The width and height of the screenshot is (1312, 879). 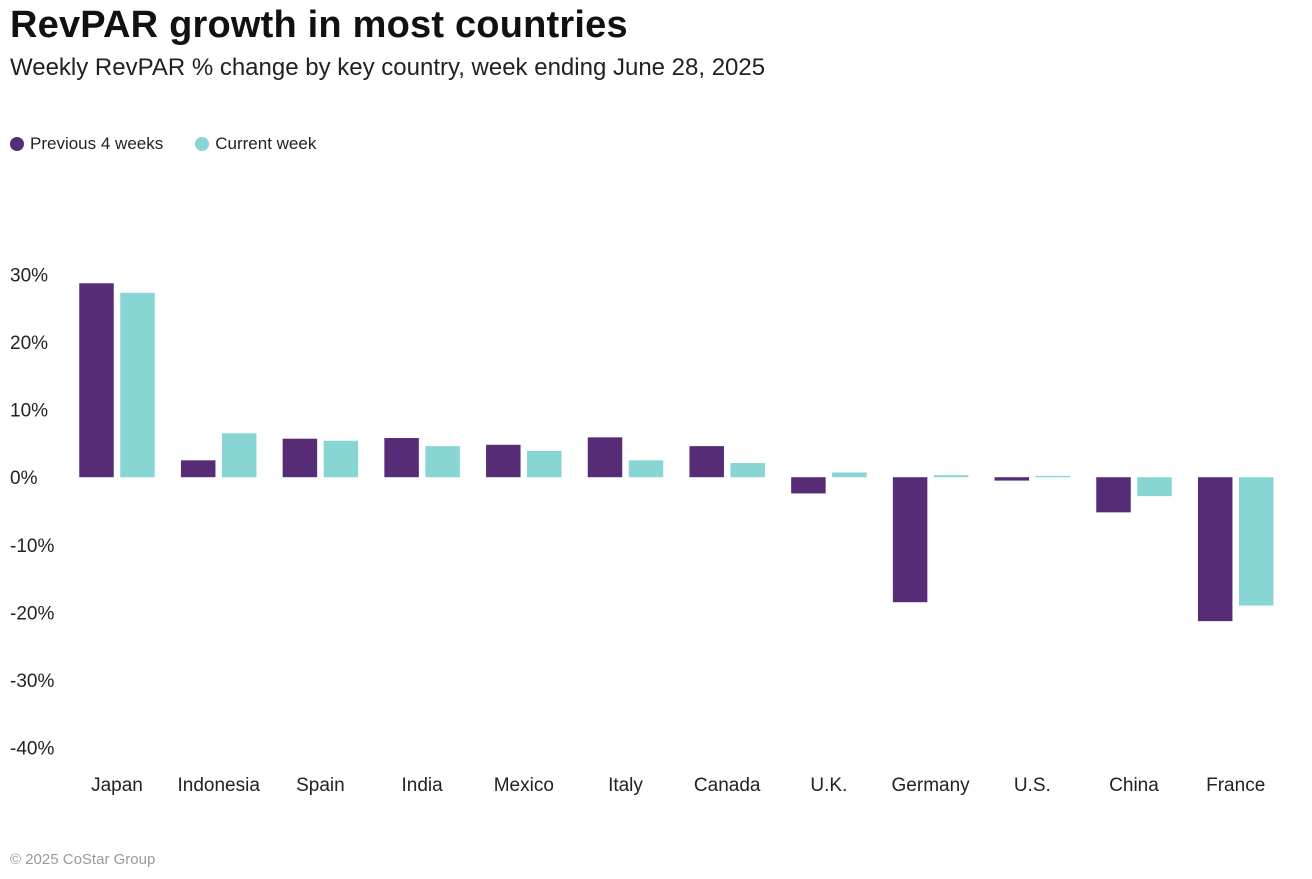 What do you see at coordinates (29, 411) in the screenshot?
I see `y-tick-label: 10%` at bounding box center [29, 411].